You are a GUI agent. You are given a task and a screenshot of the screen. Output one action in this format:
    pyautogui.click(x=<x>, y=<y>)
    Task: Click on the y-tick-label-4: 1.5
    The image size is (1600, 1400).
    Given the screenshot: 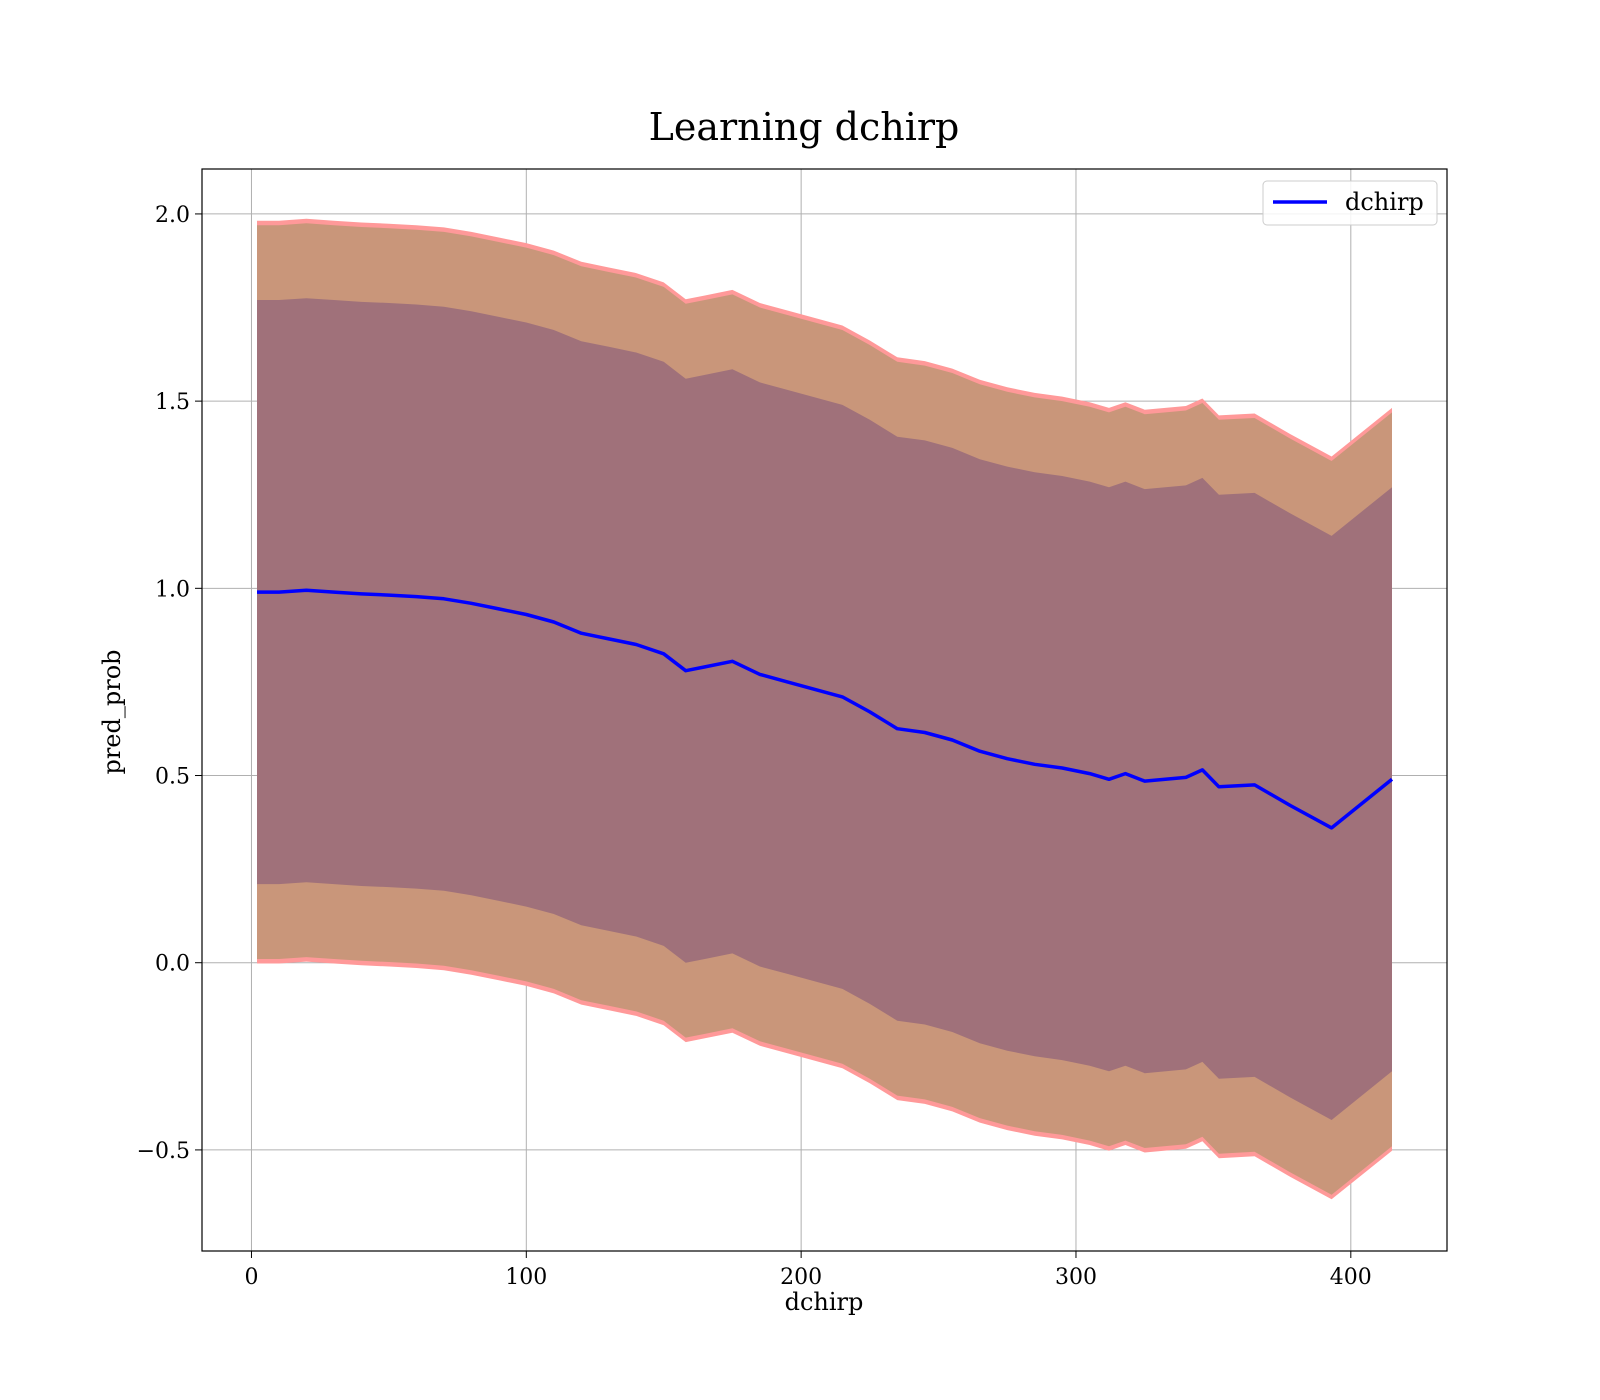 What is the action you would take?
    pyautogui.click(x=172, y=402)
    